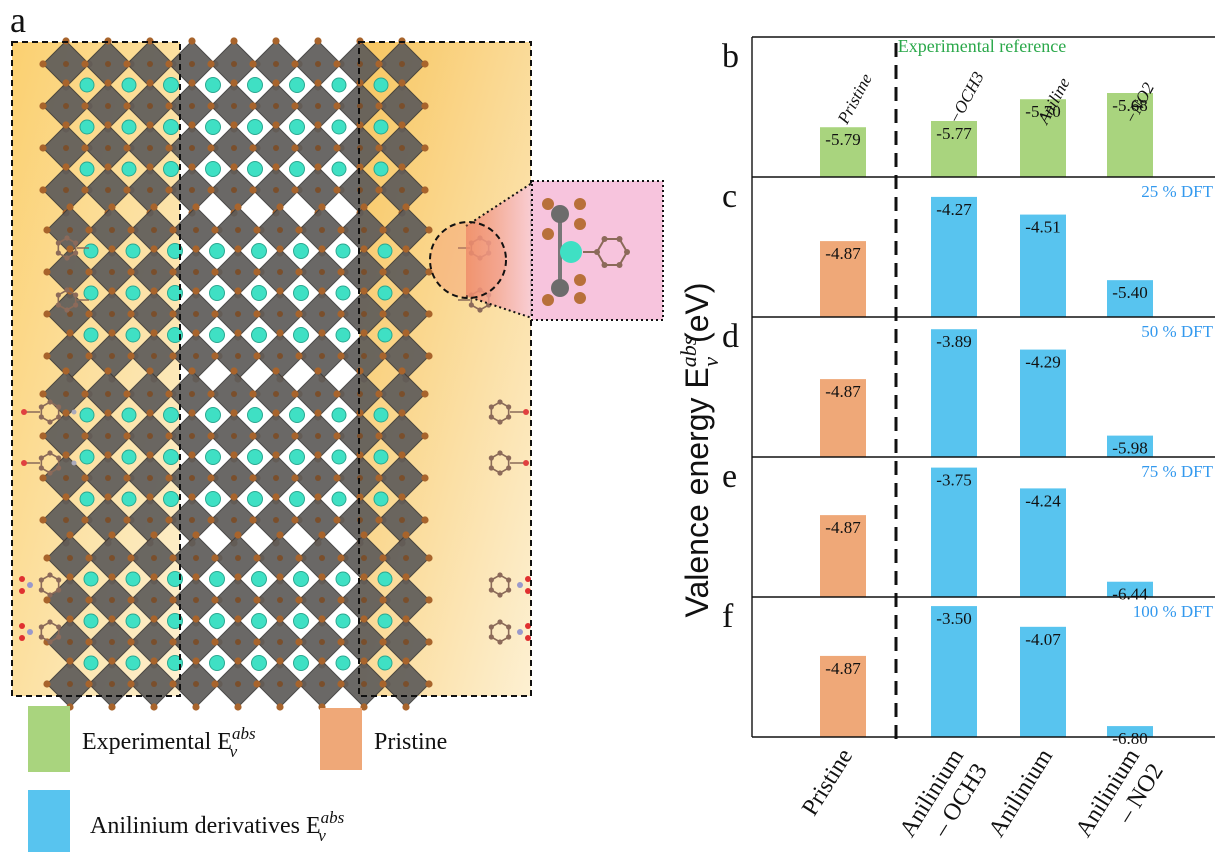 This screenshot has height=855, width=1215. What do you see at coordinates (520, 632) in the screenshot?
I see `nitrogen-atom` at bounding box center [520, 632].